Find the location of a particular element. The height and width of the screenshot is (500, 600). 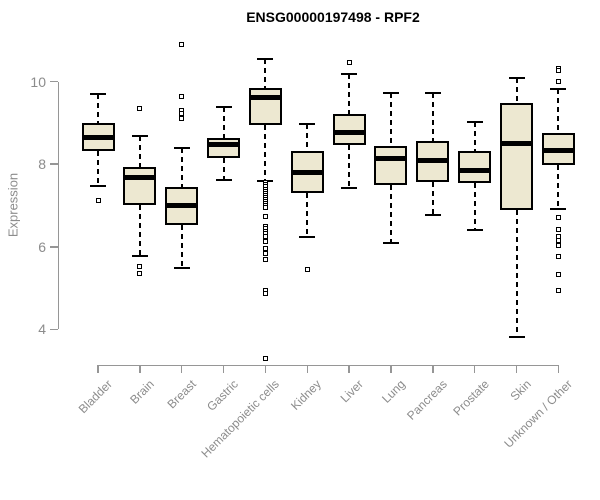

whisker-cap-bottom-pancreas is located at coordinates (432, 215).